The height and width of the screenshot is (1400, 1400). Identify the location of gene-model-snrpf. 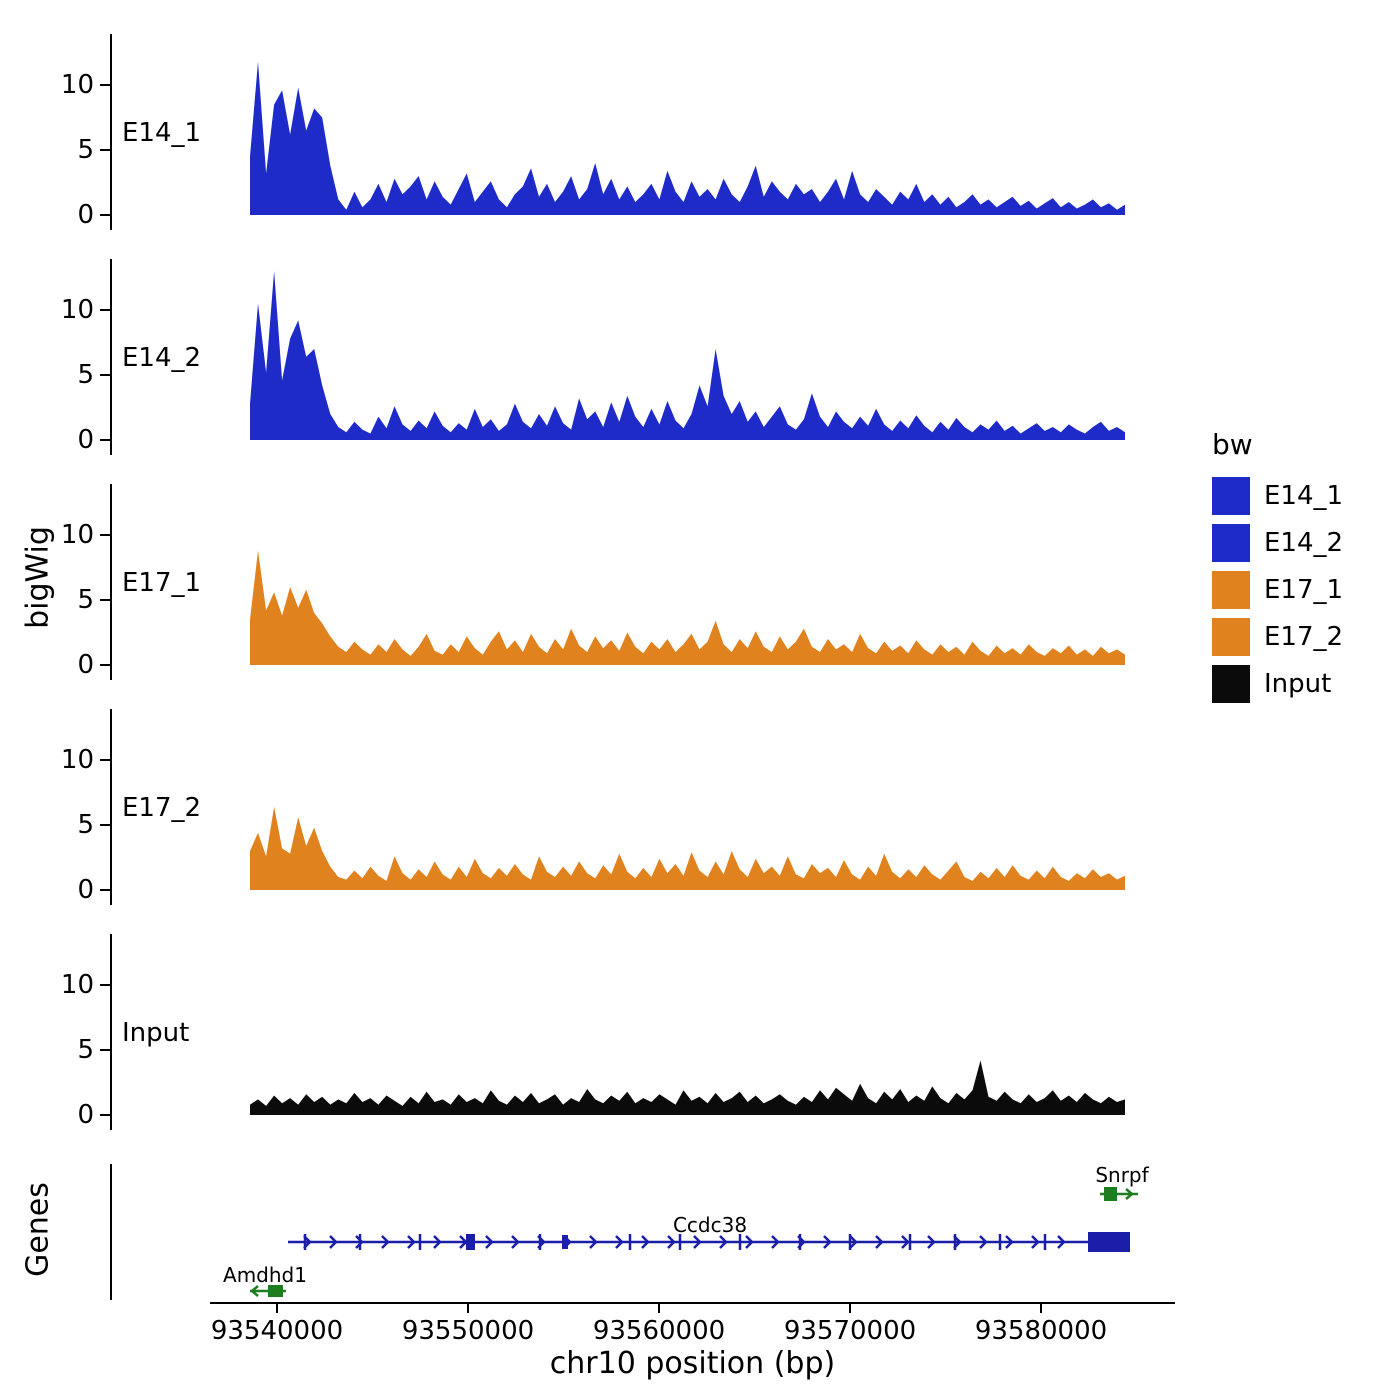
(1119, 1194).